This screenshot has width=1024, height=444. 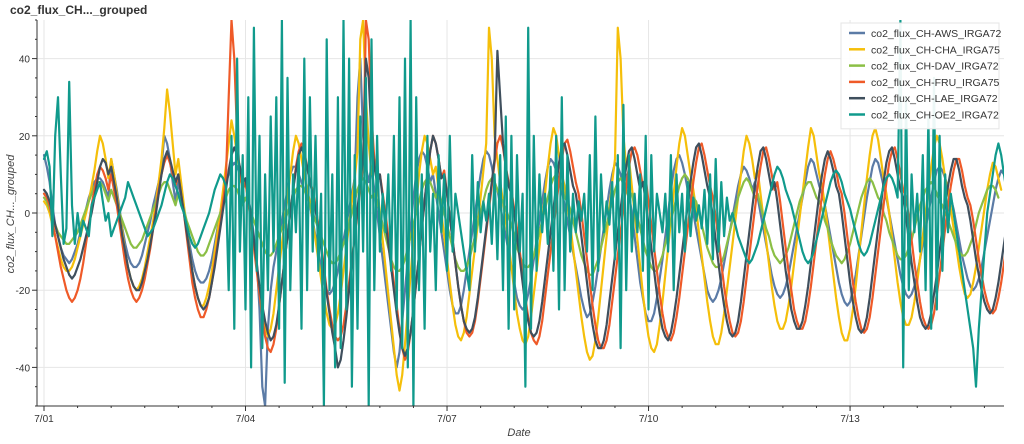 I want to click on x-tick-label: 7/13, so click(x=850, y=419).